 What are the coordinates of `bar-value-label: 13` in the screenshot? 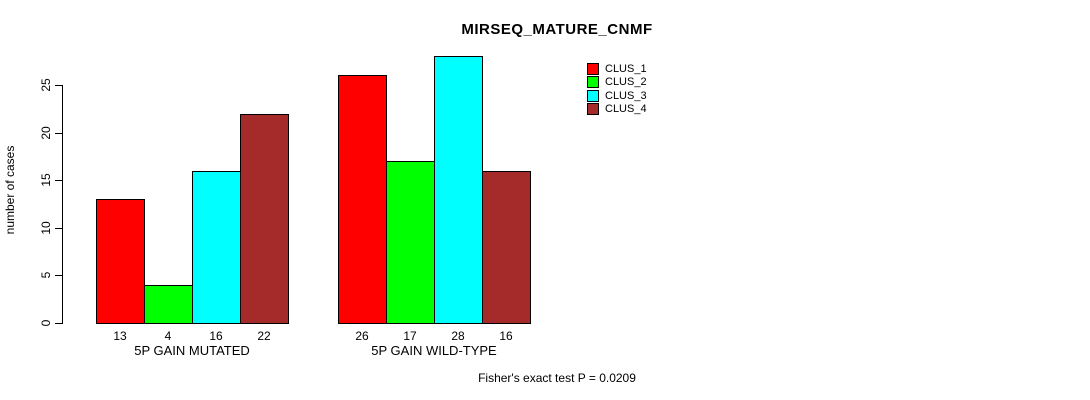 It's located at (120, 336).